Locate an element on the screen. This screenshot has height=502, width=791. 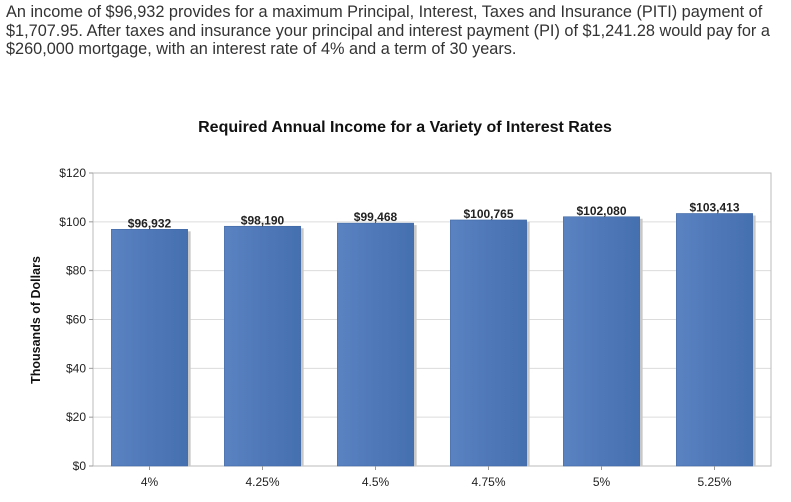
y-tick-label: $60 is located at coordinates (76, 320).